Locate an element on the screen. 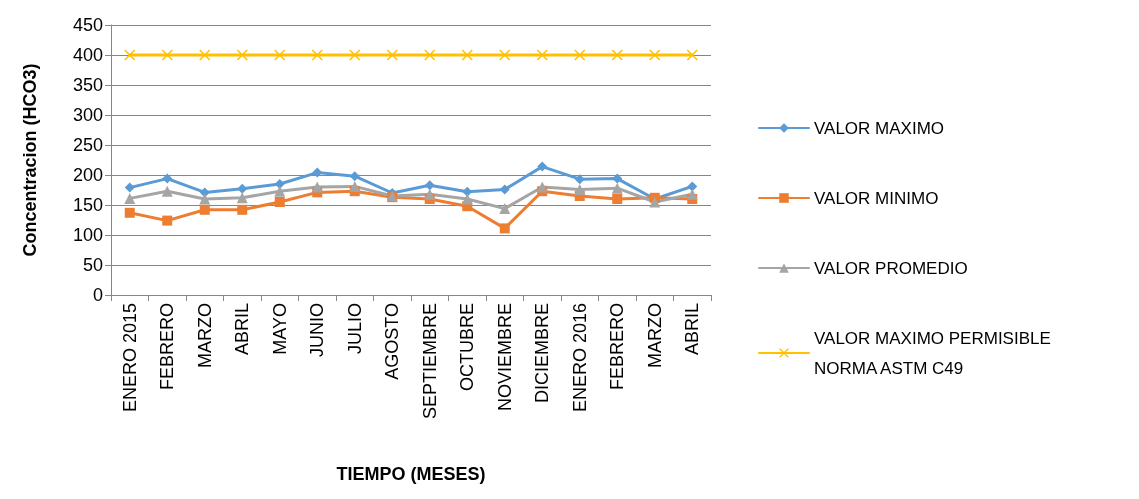 Image resolution: width=1139 pixels, height=499 pixels. y-tick-label: 250 is located at coordinates (87, 145).